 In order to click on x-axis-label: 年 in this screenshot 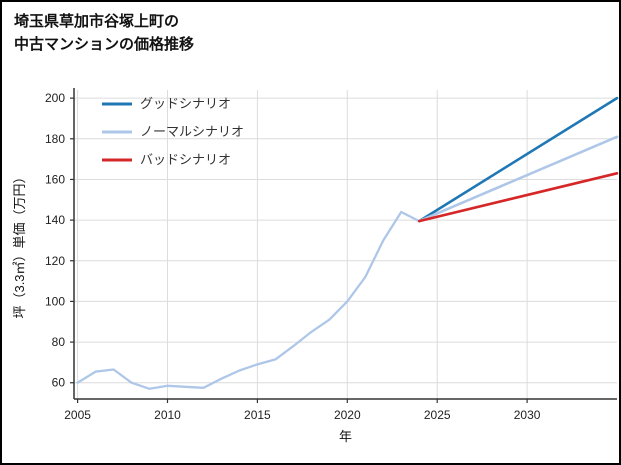, I will do `click(345, 436)`.